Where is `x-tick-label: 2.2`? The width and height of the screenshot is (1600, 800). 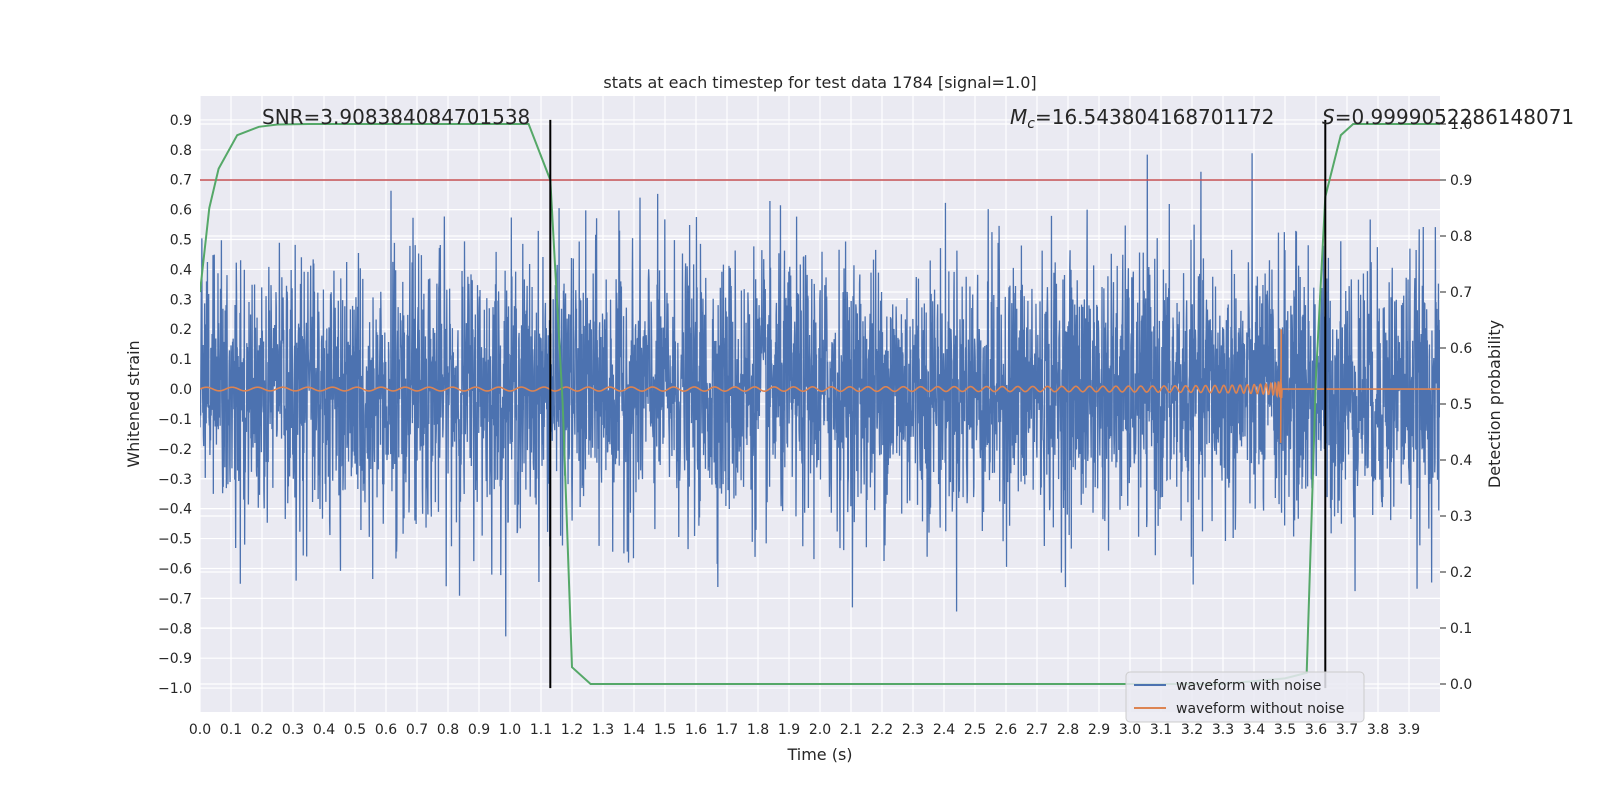 x-tick-label: 2.2 is located at coordinates (882, 730).